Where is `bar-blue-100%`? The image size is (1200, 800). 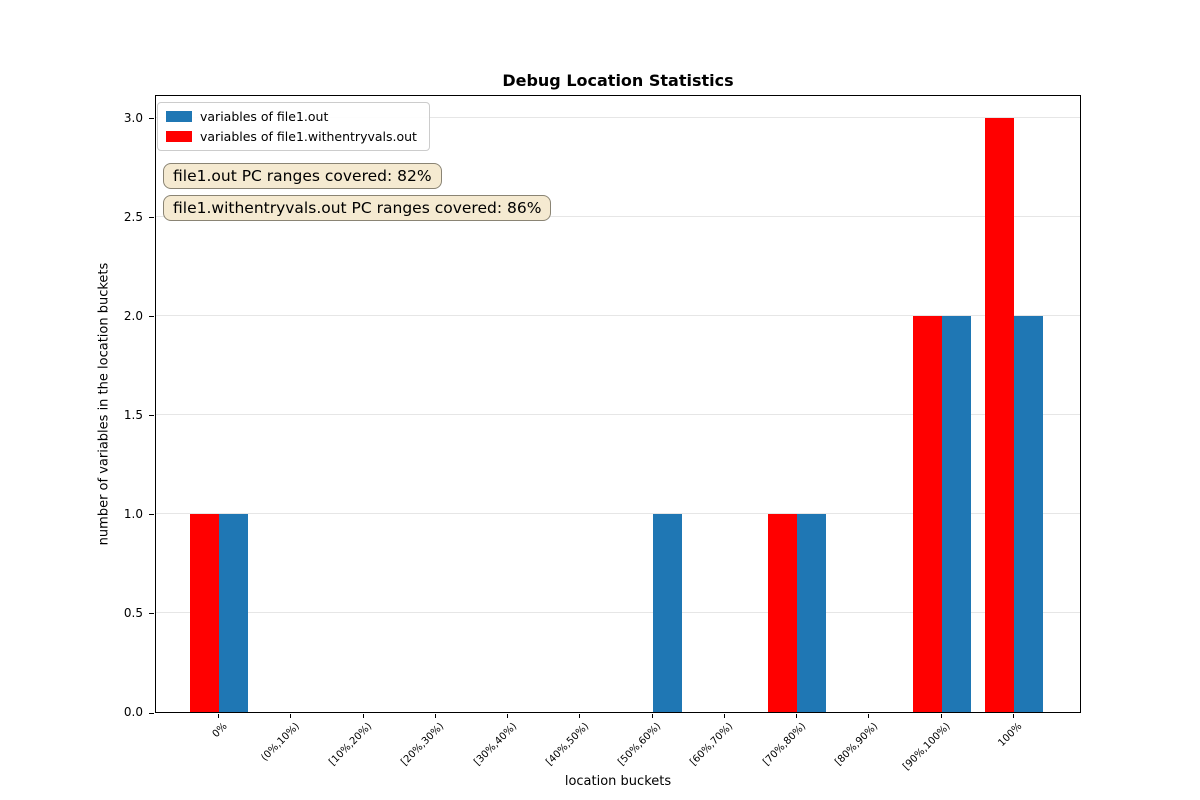
bar-blue-100% is located at coordinates (1028, 513).